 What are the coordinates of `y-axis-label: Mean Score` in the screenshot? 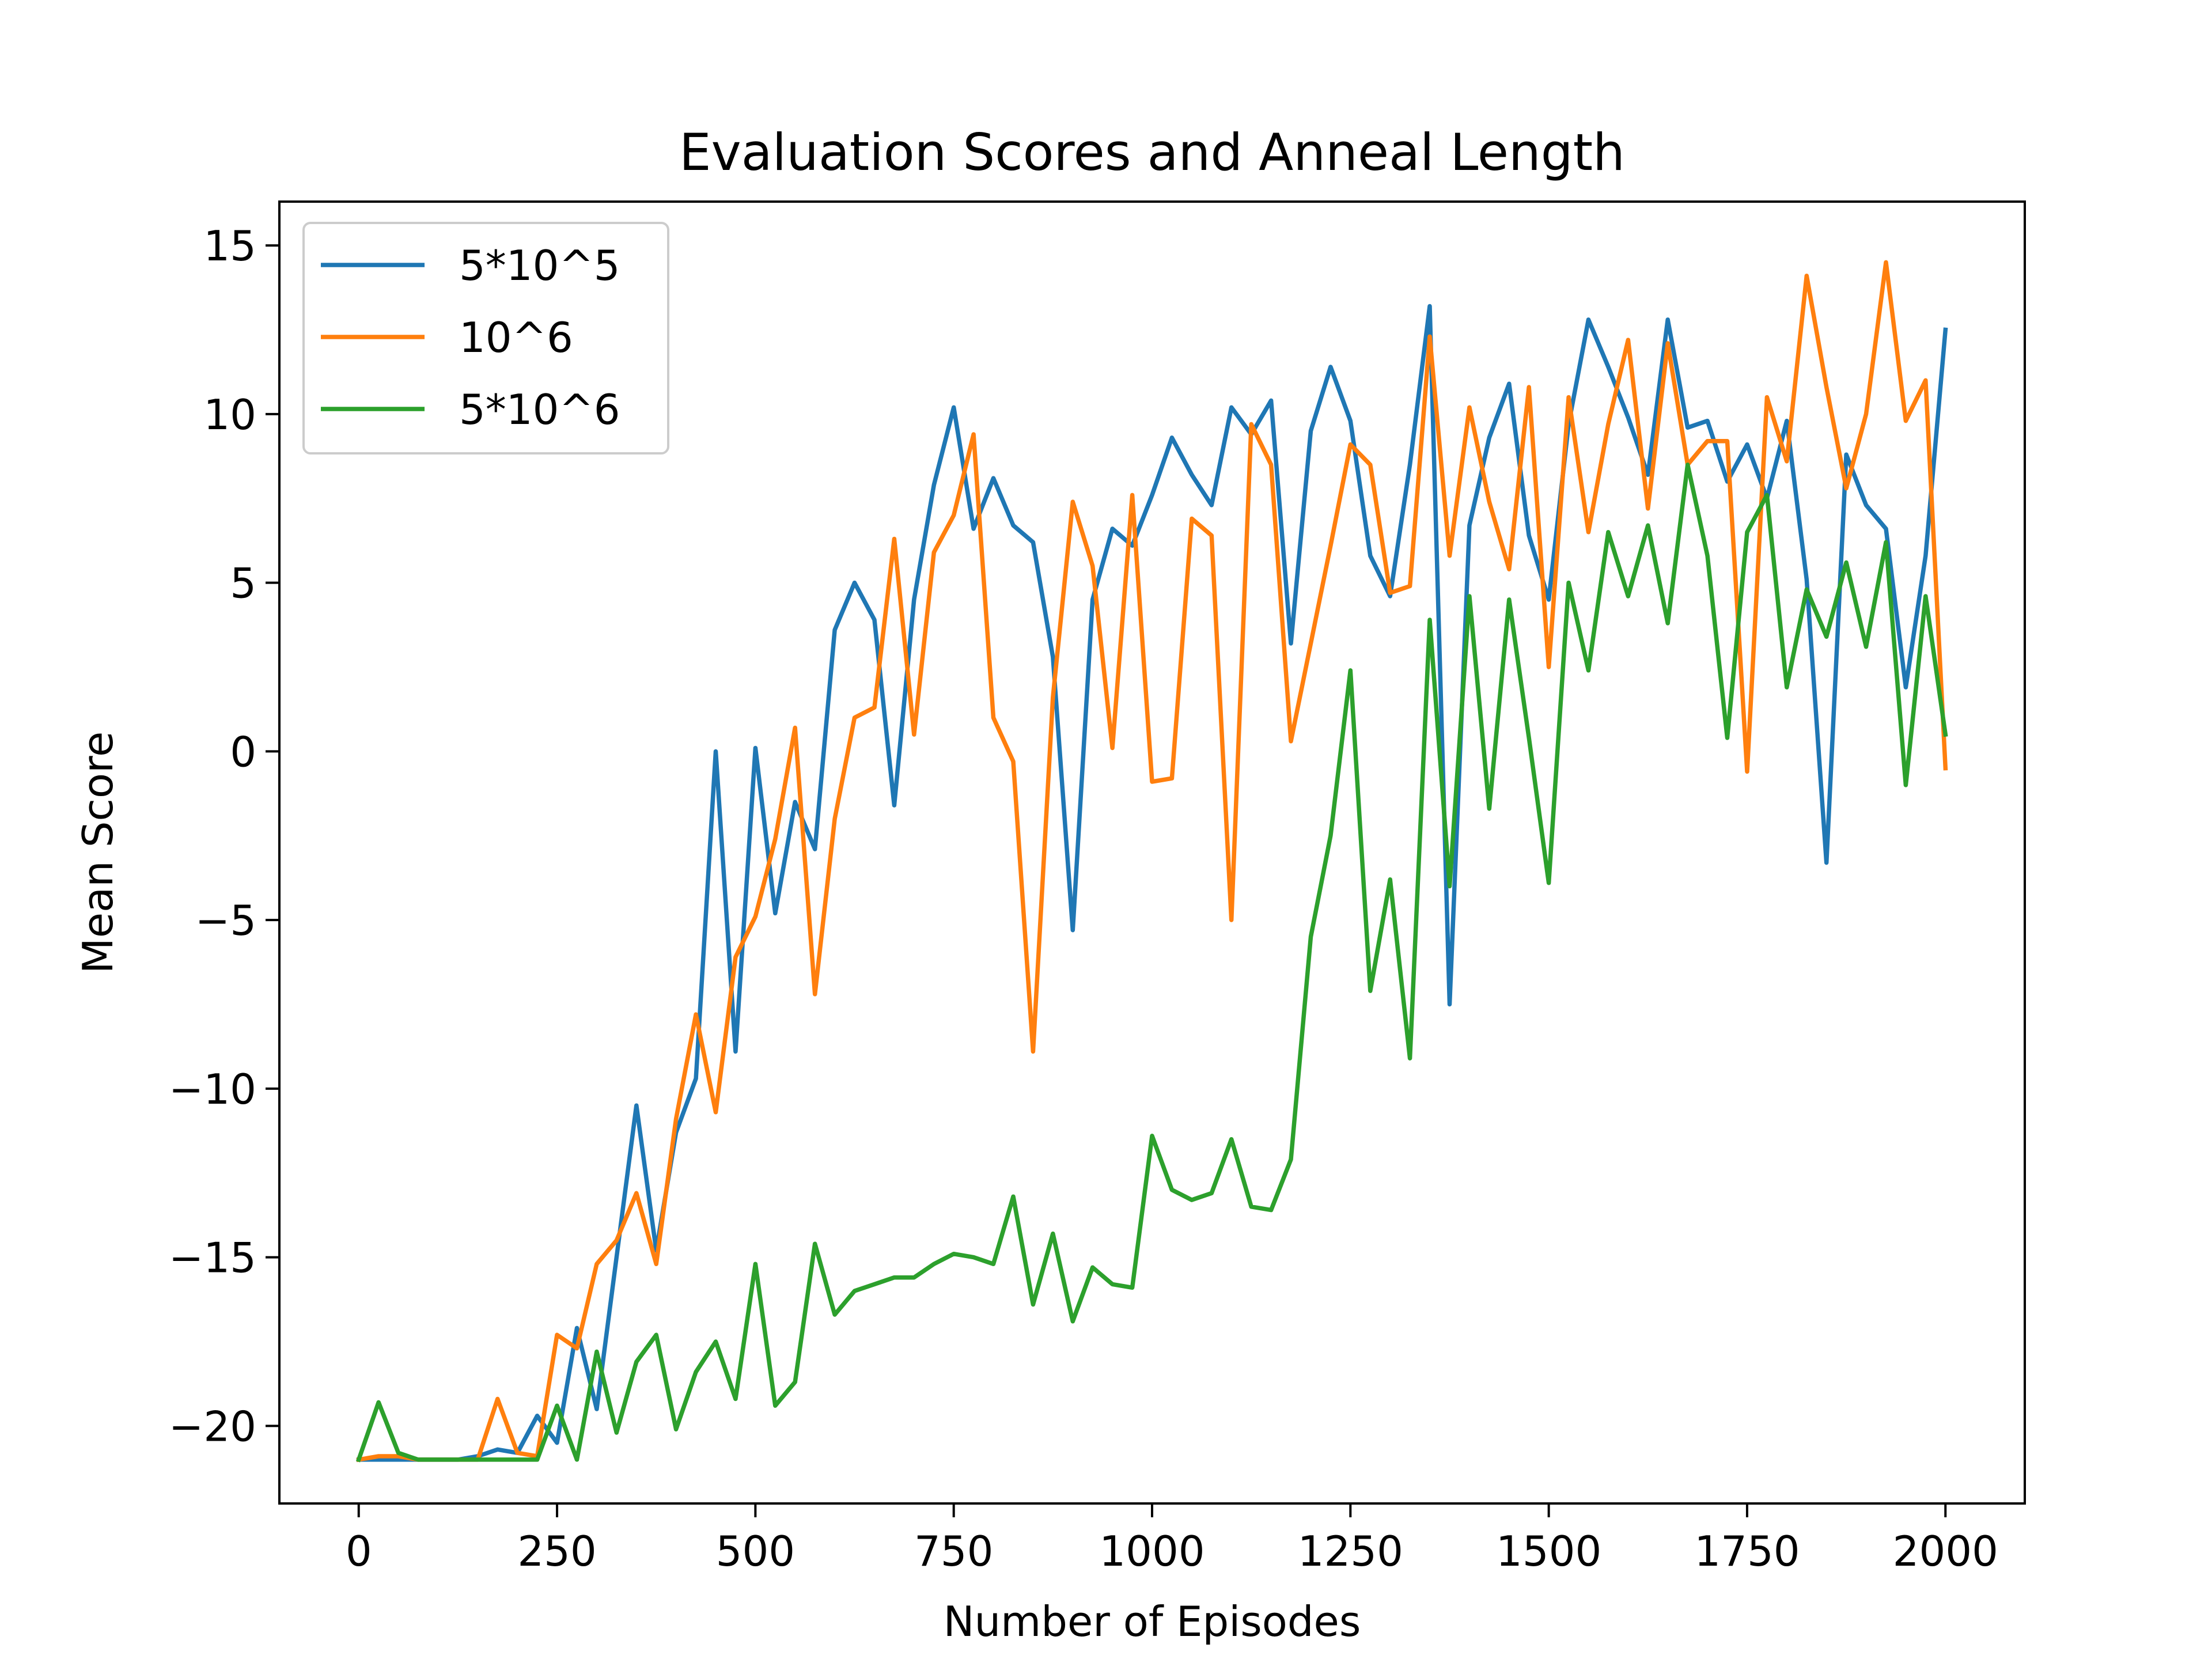 It's located at (98, 853).